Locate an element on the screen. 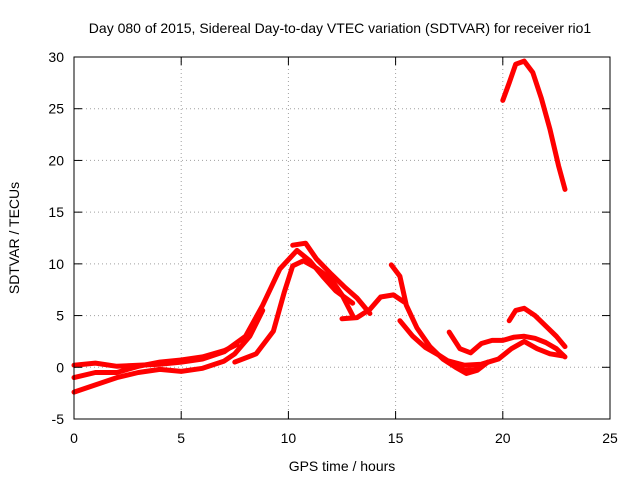  y-tick-label: 25 is located at coordinates (56, 109).